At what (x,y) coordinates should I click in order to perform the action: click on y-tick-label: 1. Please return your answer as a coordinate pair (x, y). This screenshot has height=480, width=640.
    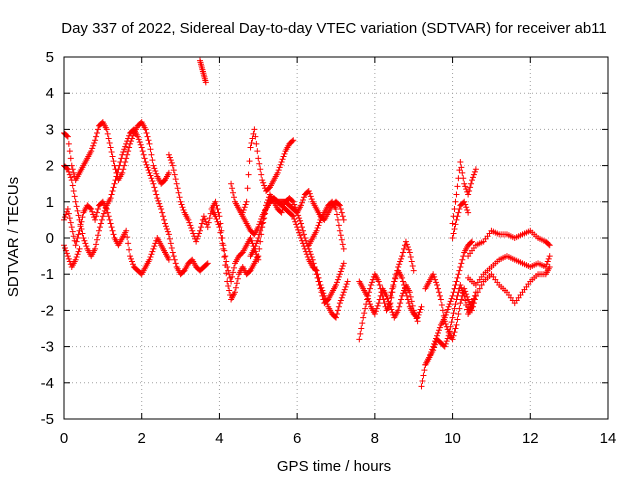
    Looking at the image, I should click on (50, 202).